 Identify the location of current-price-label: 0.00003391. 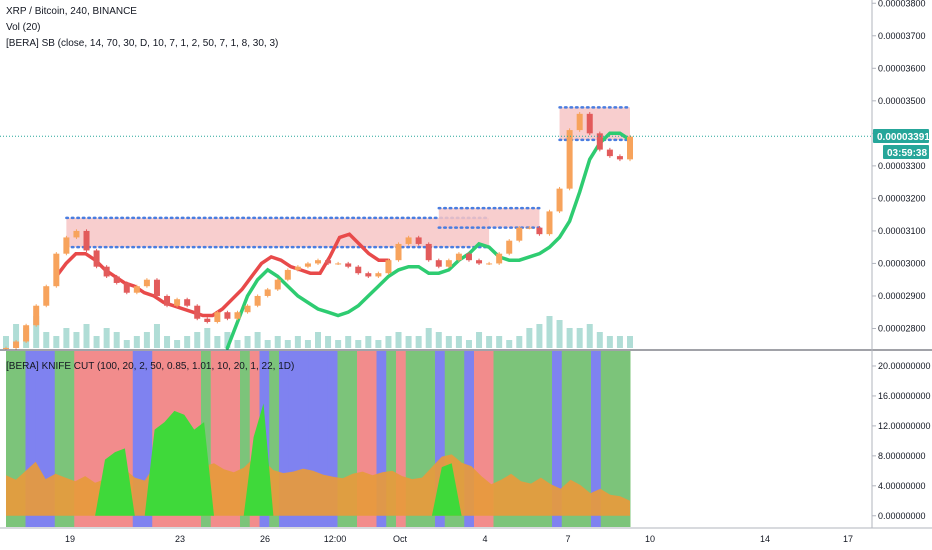
(903, 137).